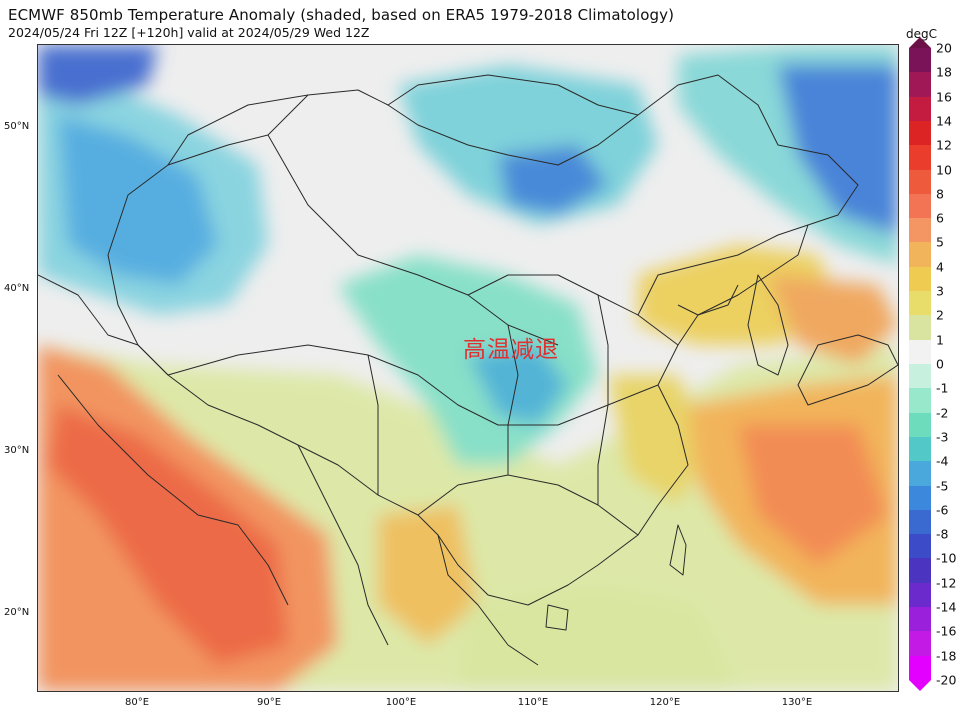 This screenshot has width=961, height=713. Describe the element at coordinates (678, 550) in the screenshot. I see `taiwan-coast` at that location.